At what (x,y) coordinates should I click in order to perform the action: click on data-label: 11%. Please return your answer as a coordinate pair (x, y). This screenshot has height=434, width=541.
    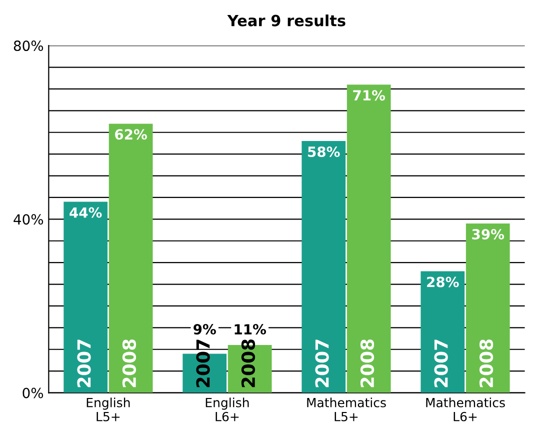
    Looking at the image, I should click on (250, 329).